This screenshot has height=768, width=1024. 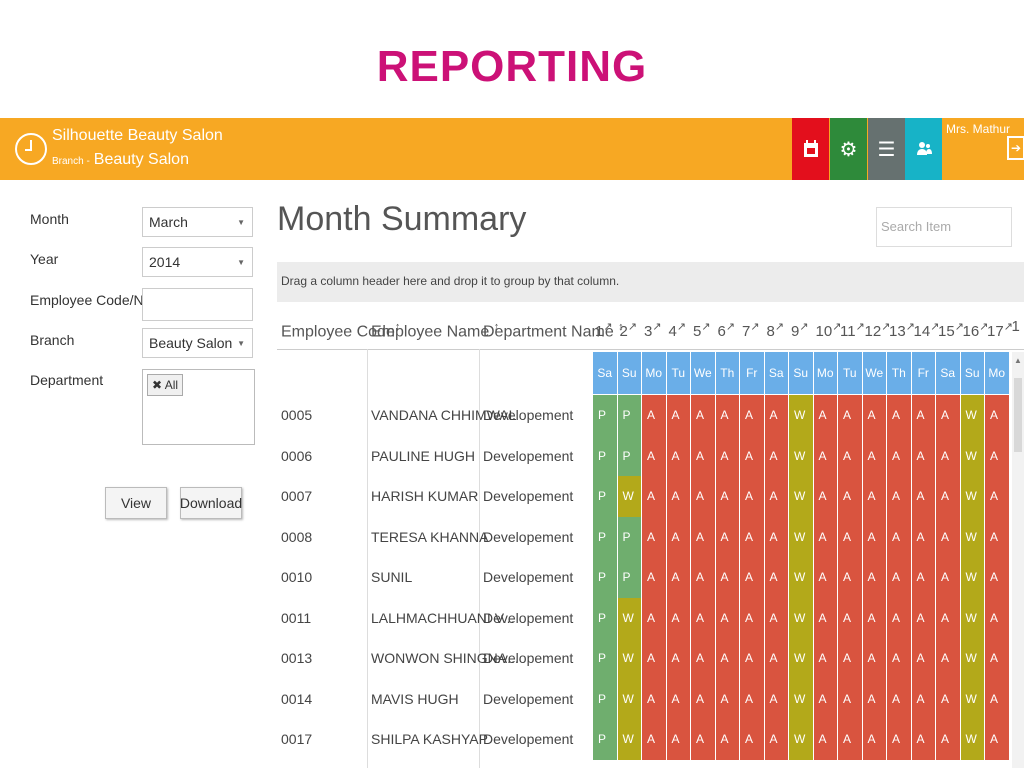 What do you see at coordinates (886, 149) in the screenshot?
I see `list-button: ☰` at bounding box center [886, 149].